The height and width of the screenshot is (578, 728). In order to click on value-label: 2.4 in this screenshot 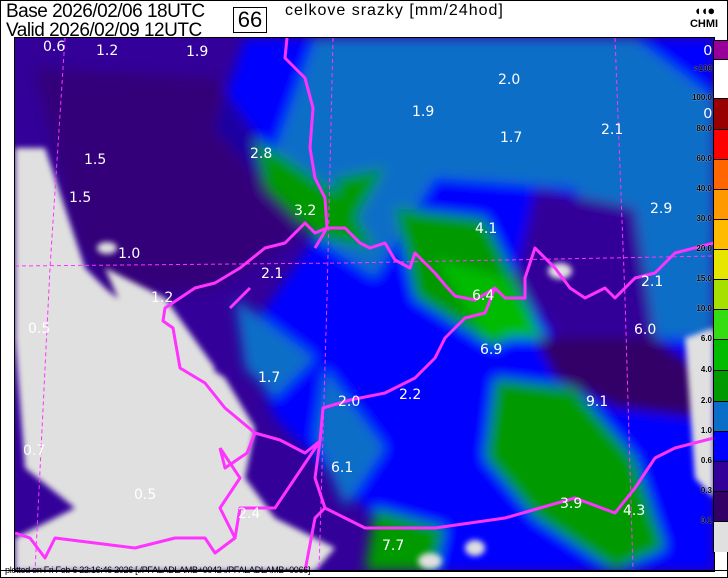, I will do `click(249, 514)`.